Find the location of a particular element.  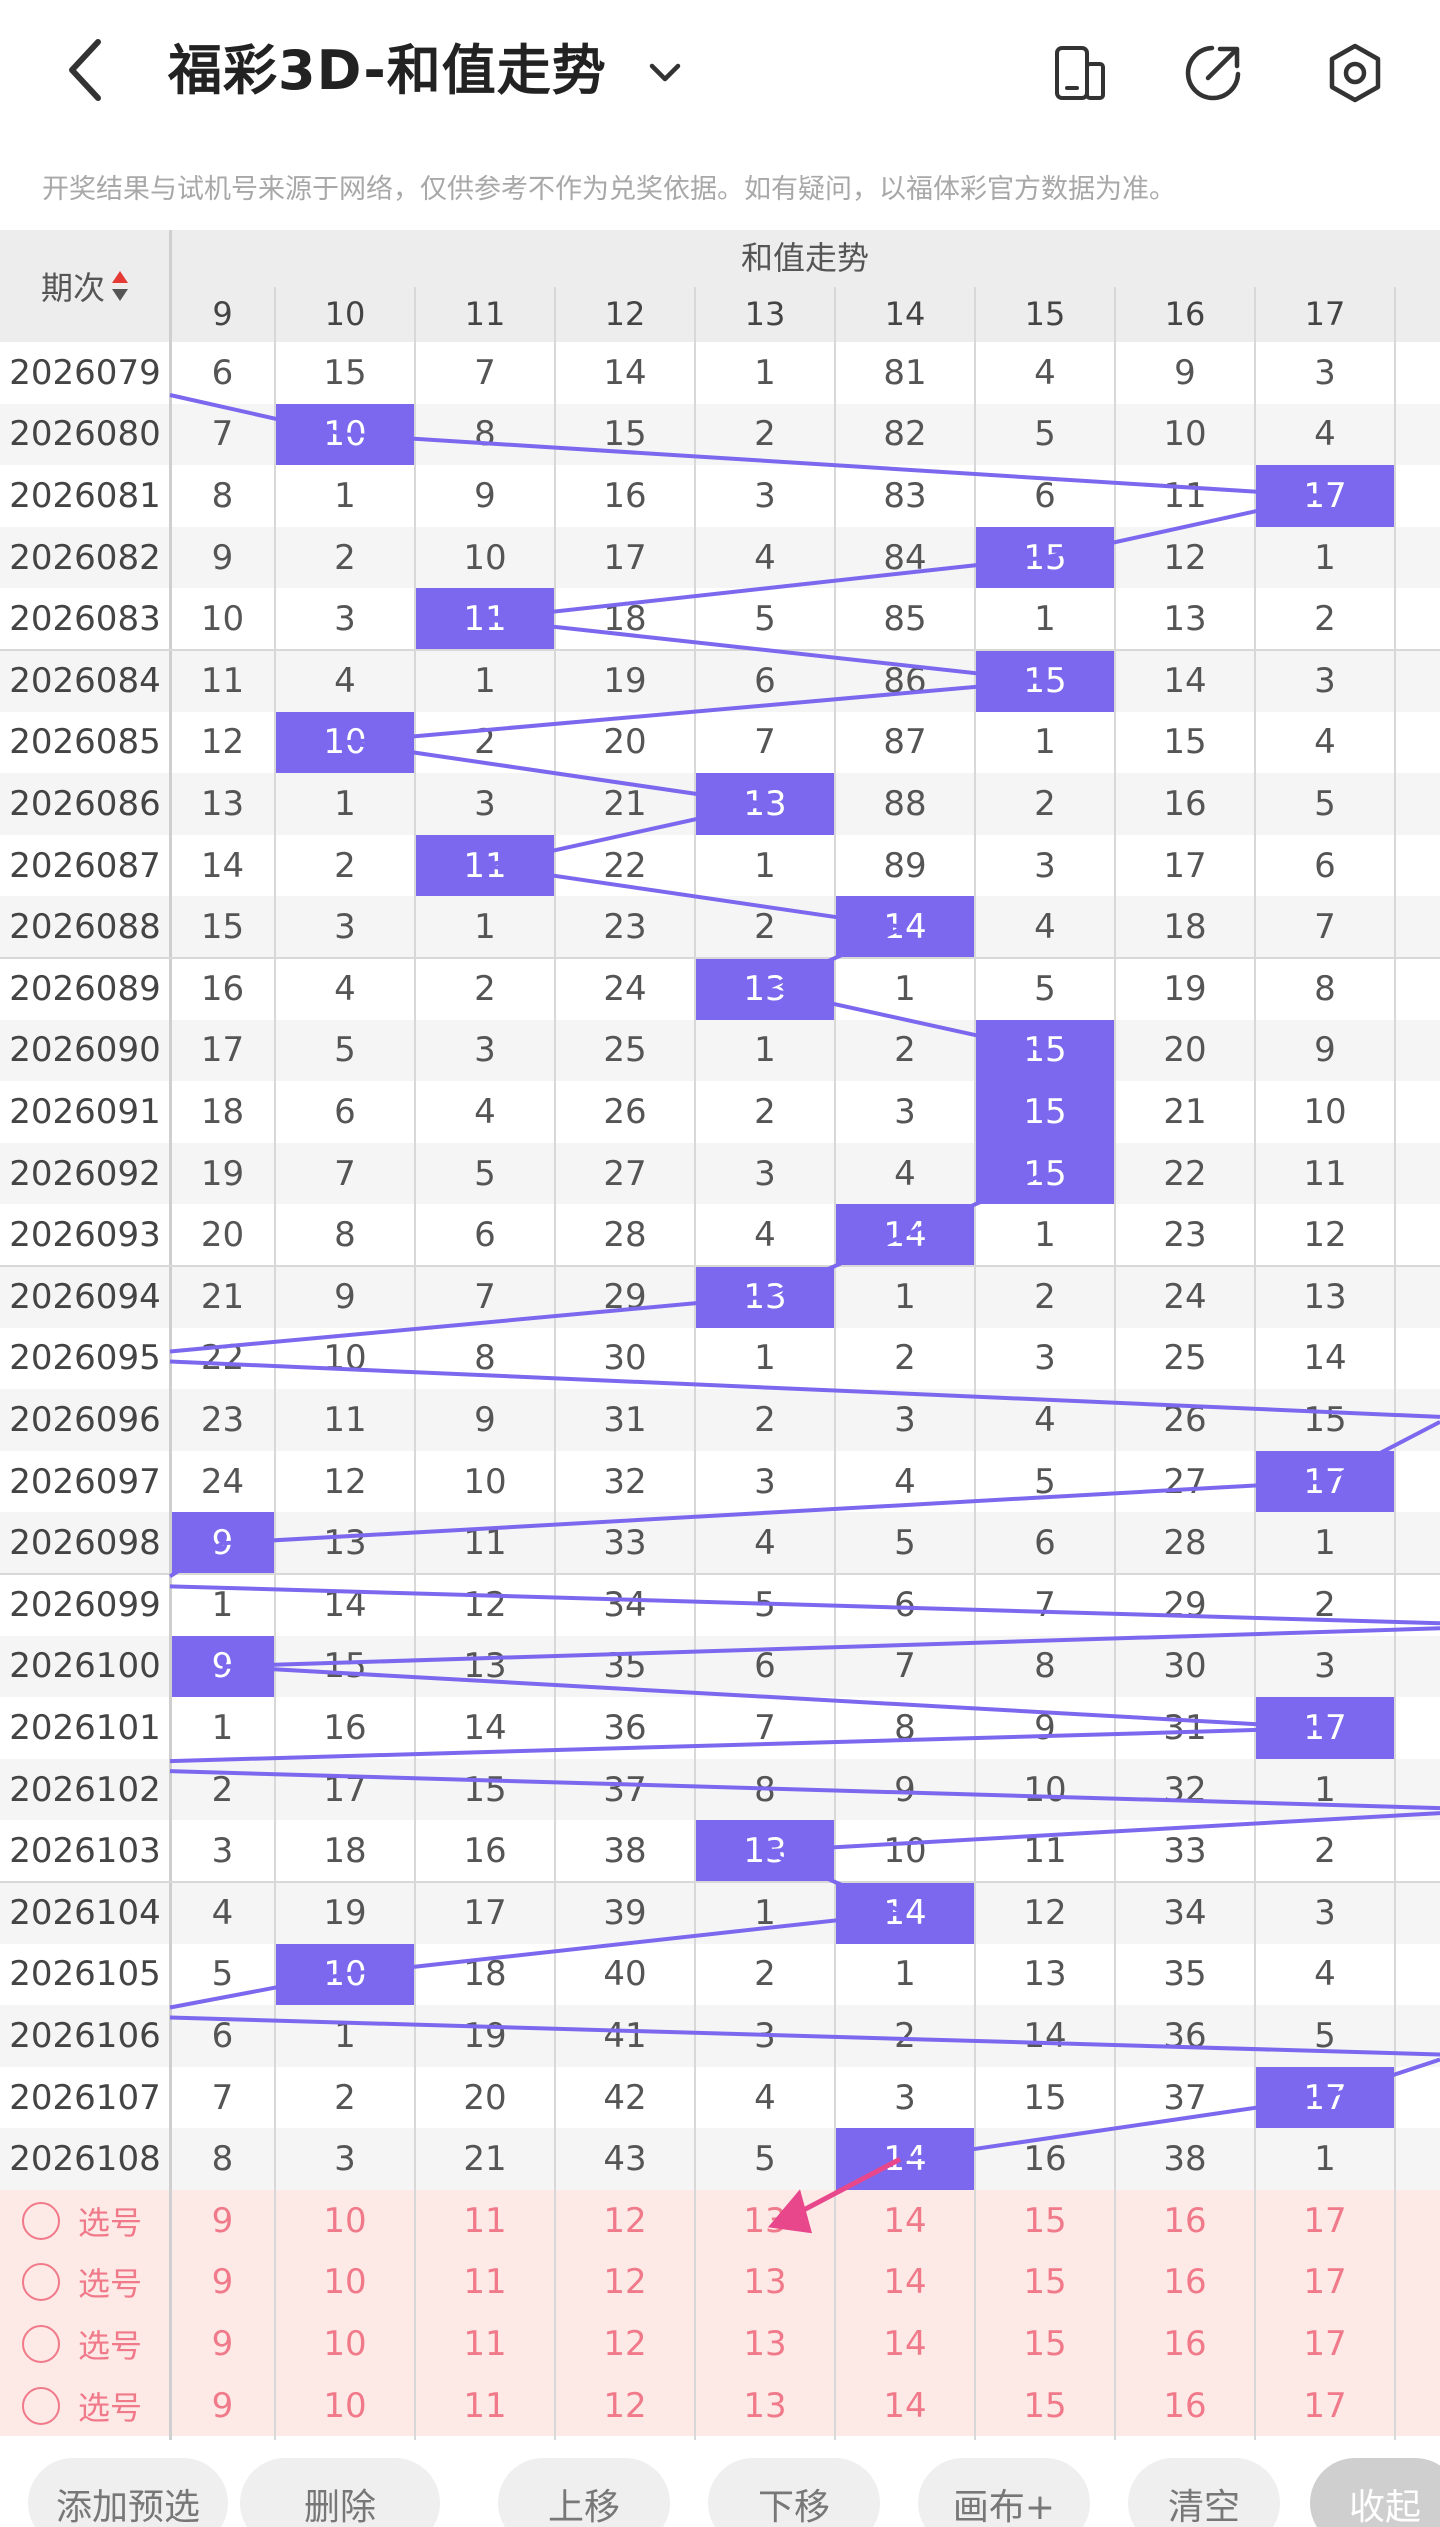

cell-value: 6 is located at coordinates (1325, 865).